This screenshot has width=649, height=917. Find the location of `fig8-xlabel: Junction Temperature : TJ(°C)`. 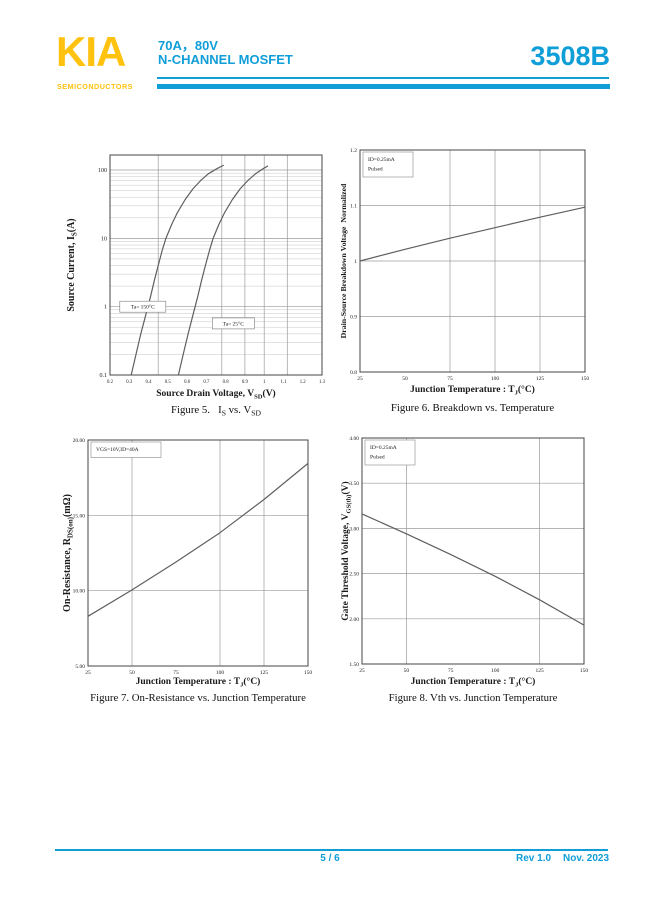

fig8-xlabel: Junction Temperature : TJ(°C) is located at coordinates (473, 682).